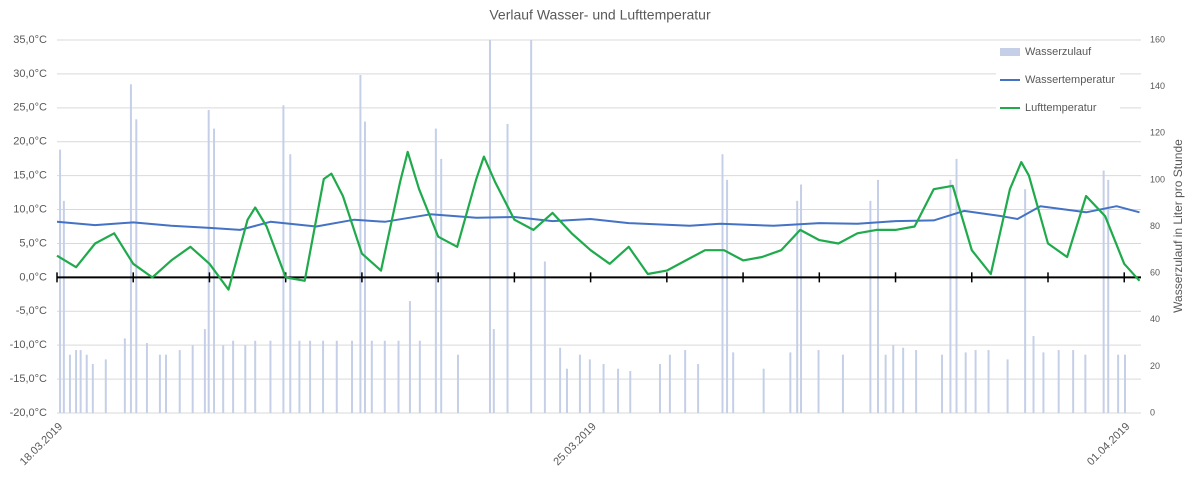 Image resolution: width=1201 pixels, height=477 pixels. I want to click on legend-label: Wassertemperatur, so click(1070, 80).